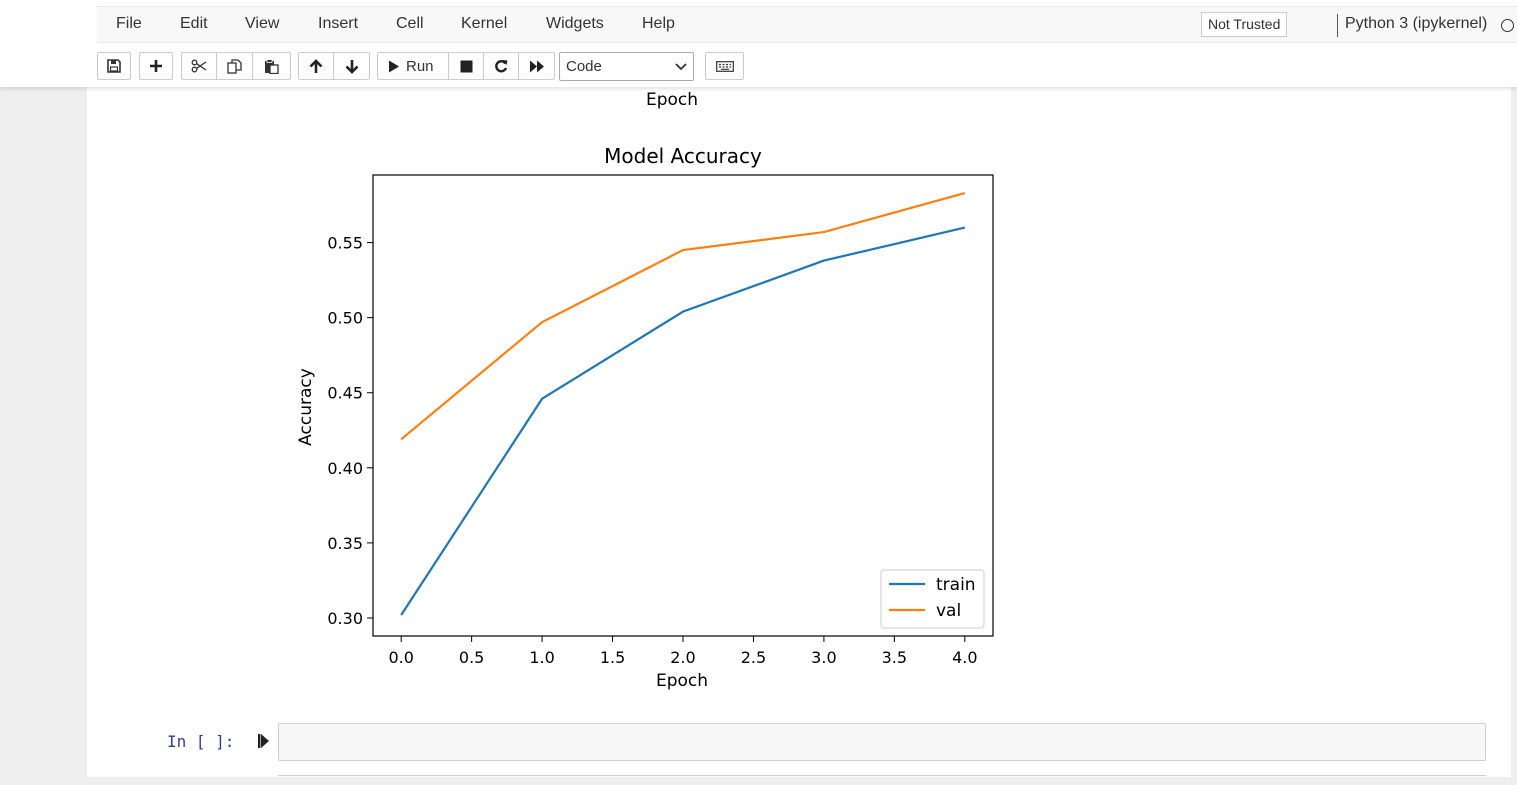 The width and height of the screenshot is (1517, 785). Describe the element at coordinates (400, 657) in the screenshot. I see `x-tick-label: 0.0` at that location.